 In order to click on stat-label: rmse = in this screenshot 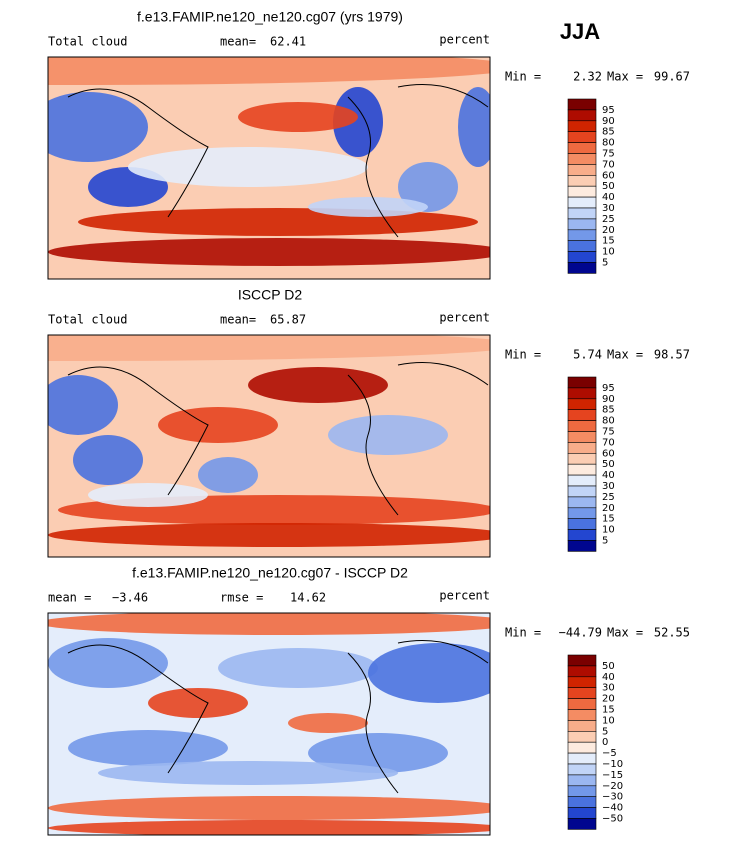, I will do `click(241, 598)`.